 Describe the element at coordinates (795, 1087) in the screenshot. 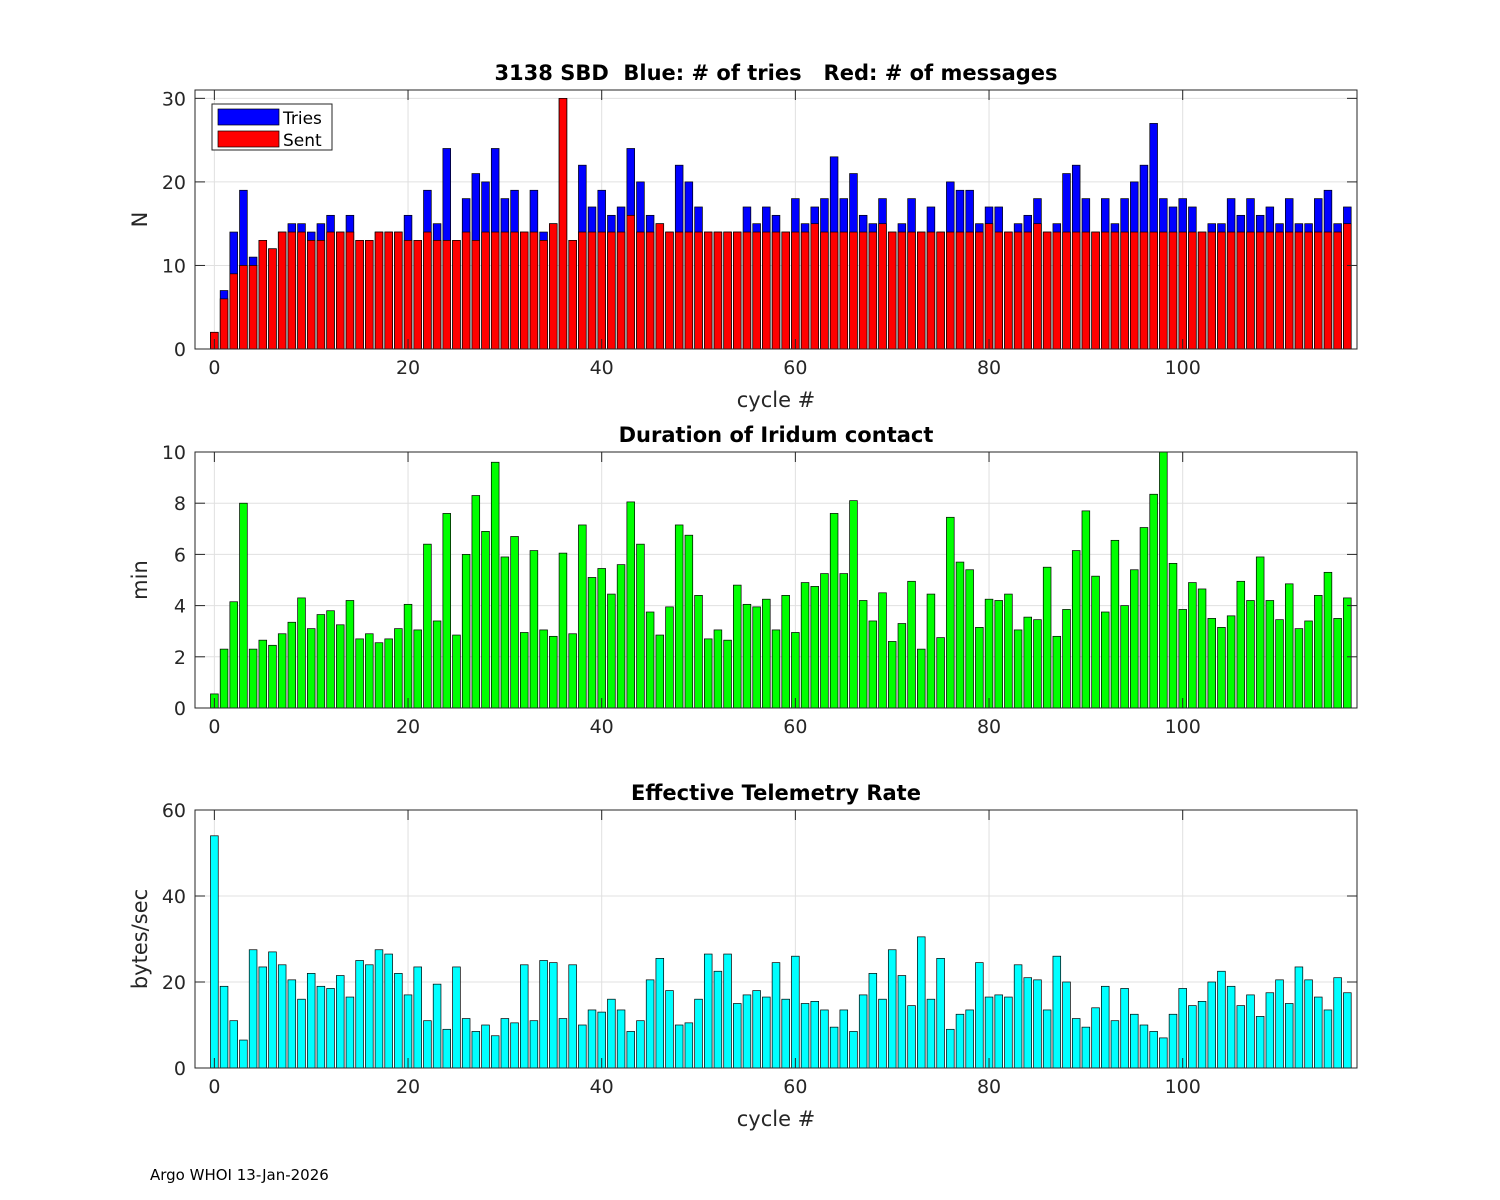

I see `x-tick-label: 60` at that location.